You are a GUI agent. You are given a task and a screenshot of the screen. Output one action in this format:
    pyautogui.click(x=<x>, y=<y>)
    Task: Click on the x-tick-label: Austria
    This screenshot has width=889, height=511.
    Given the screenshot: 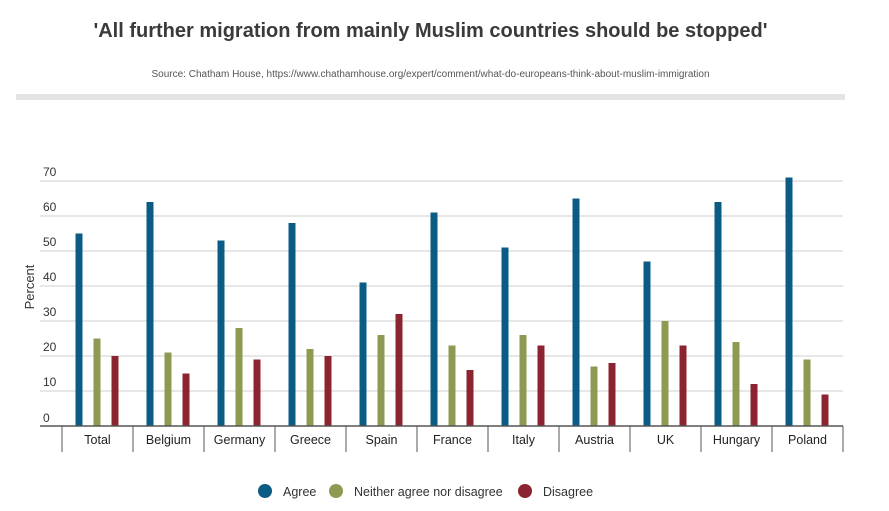 What is the action you would take?
    pyautogui.click(x=594, y=440)
    